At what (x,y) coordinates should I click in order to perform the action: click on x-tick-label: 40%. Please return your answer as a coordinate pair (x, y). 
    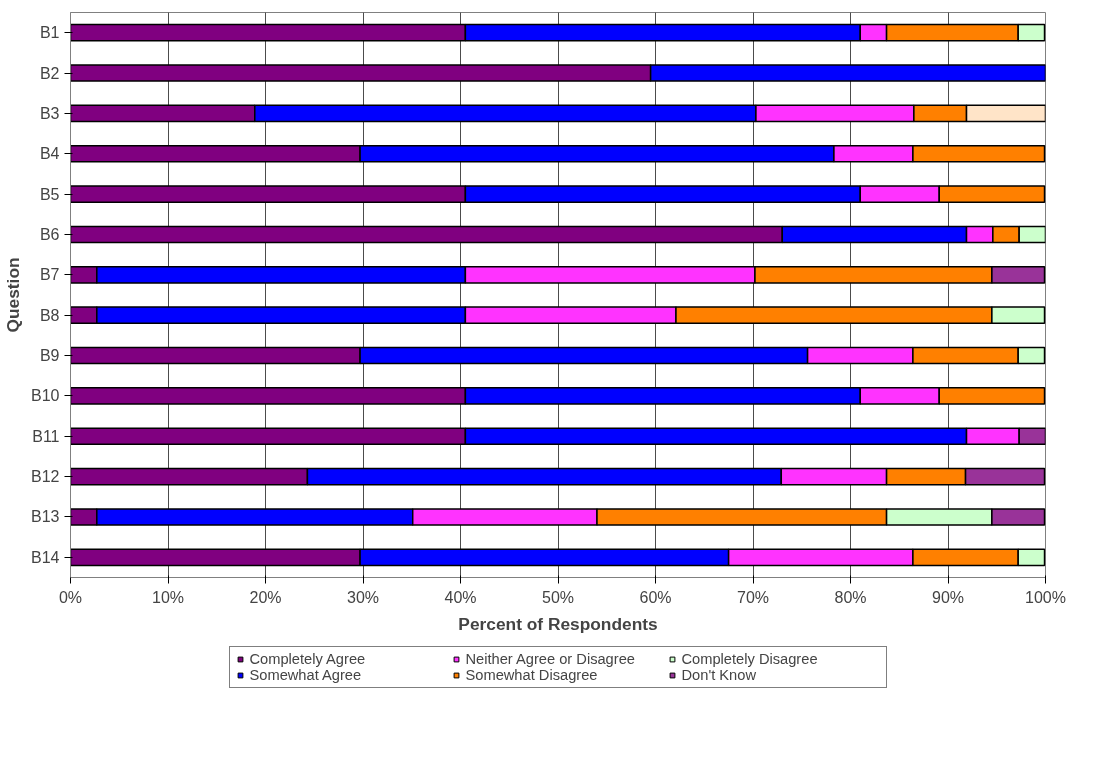
    Looking at the image, I should click on (460, 597).